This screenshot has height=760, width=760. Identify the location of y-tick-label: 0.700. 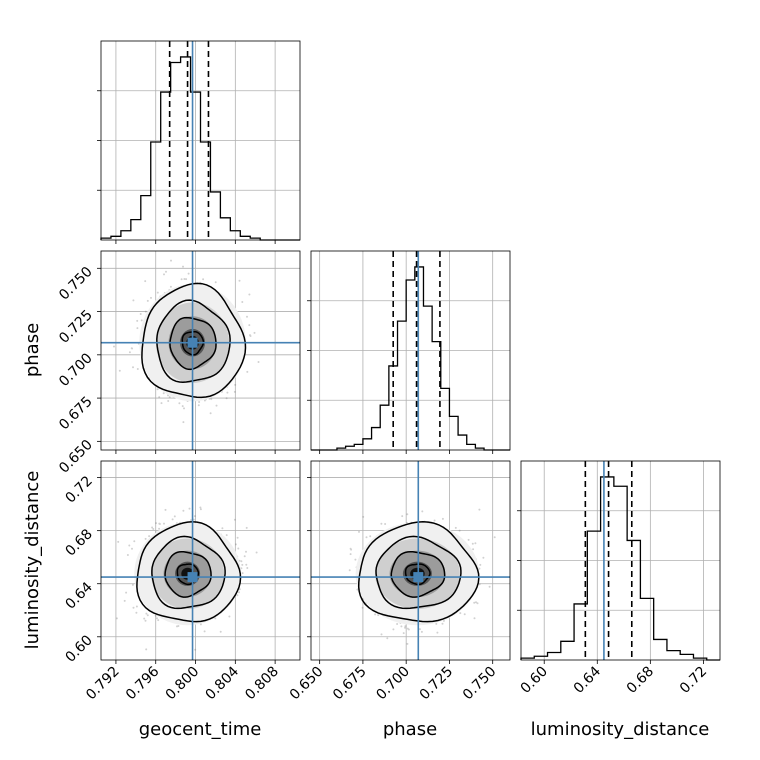
(76, 370).